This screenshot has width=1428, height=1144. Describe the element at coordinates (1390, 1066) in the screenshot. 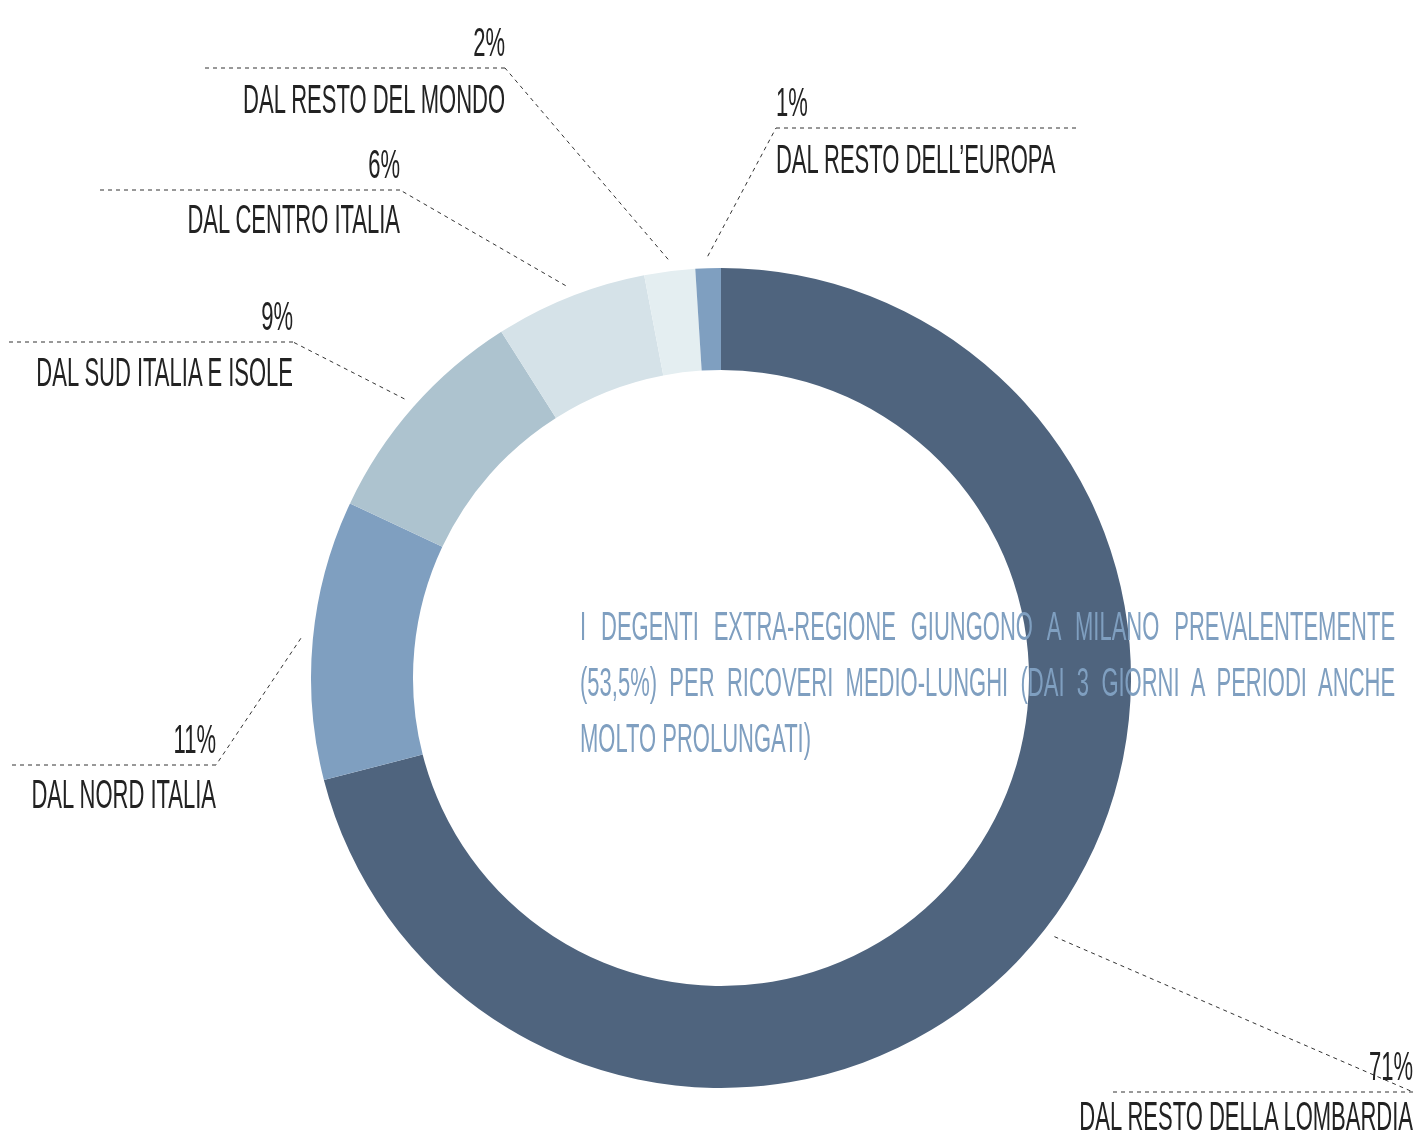

I see `data-label: 71%` at that location.